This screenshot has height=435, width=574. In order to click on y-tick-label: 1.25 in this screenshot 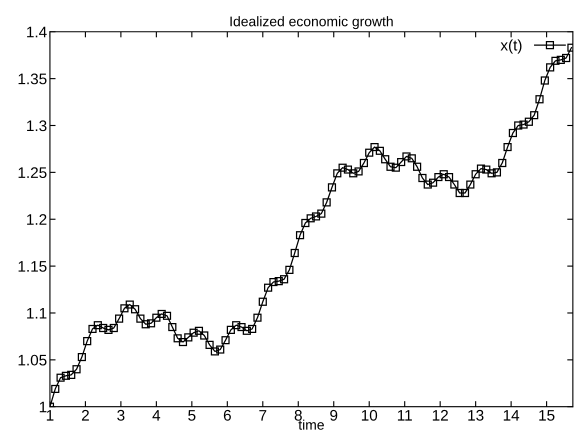, I will do `click(32, 172)`.